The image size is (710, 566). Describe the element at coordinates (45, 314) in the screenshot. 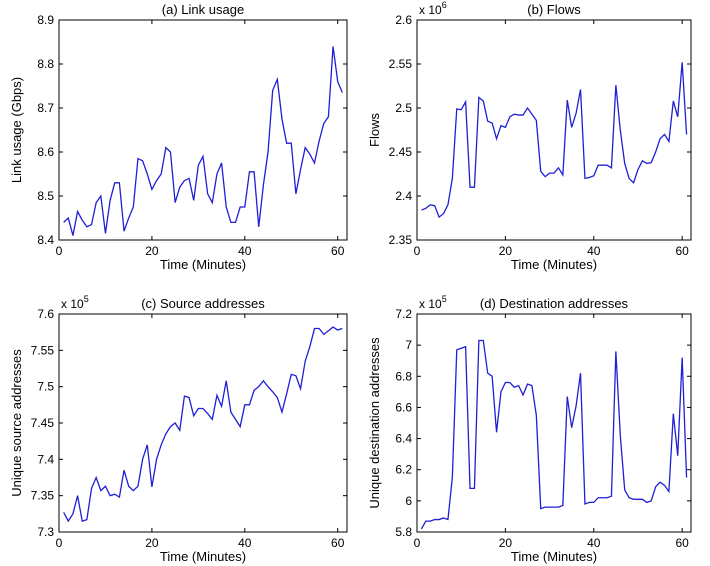

I see `y-tick-label: 7.6` at that location.